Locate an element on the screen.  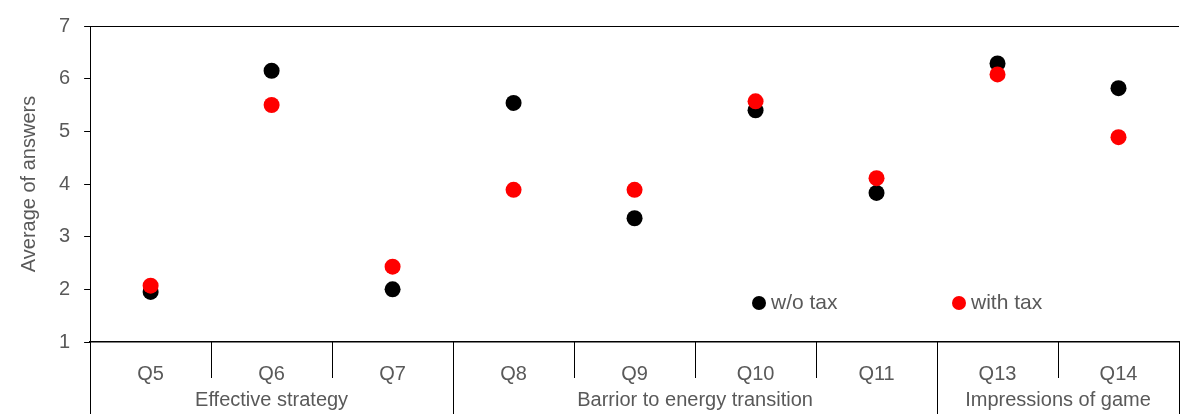
x-tick-label: Q14 is located at coordinates (1118, 372).